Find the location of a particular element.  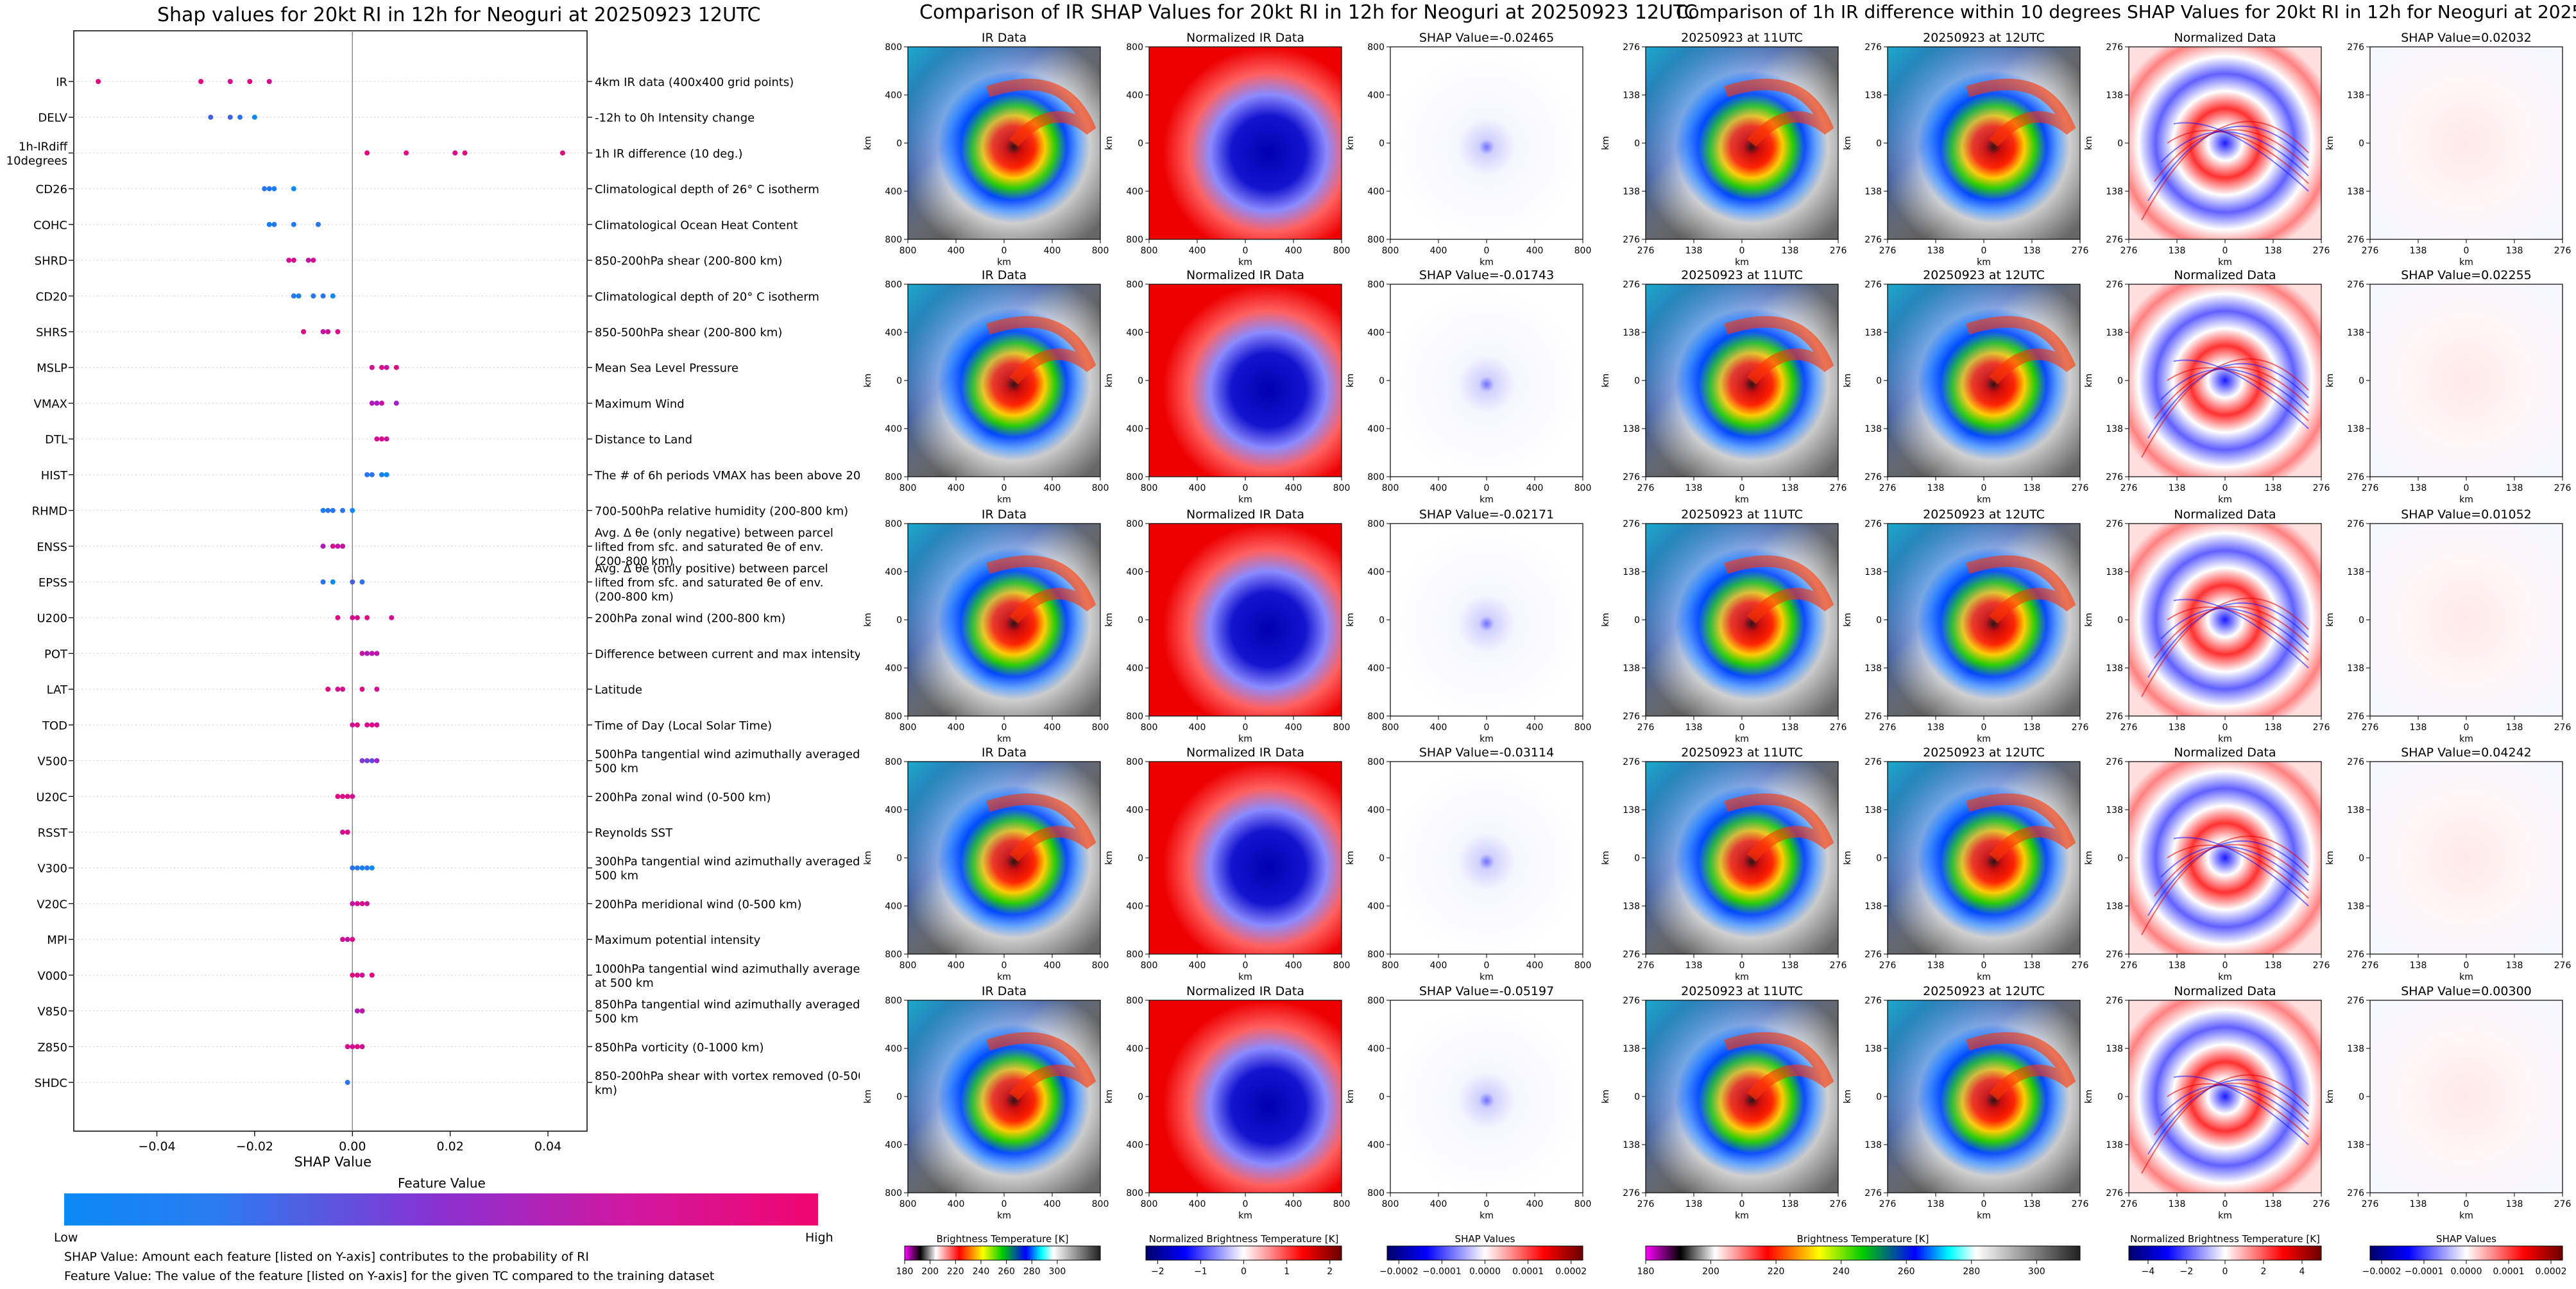

x-tick-label: 0.00 is located at coordinates (352, 1147).